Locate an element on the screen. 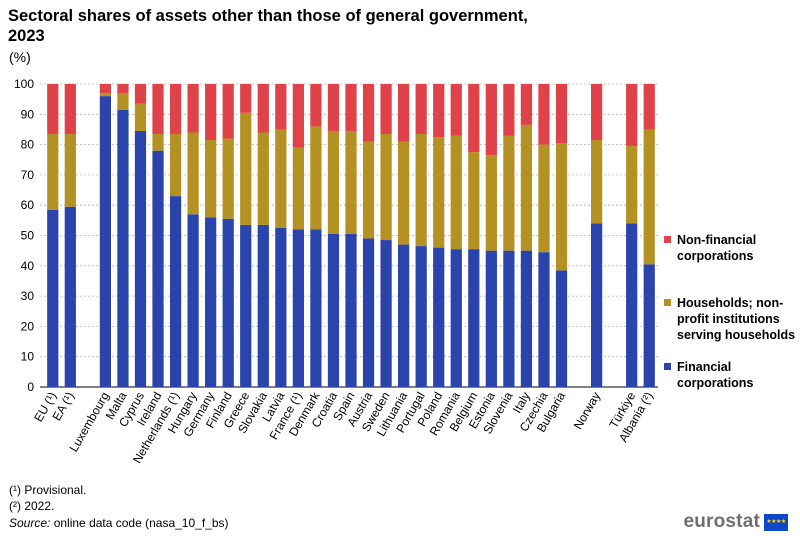 The height and width of the screenshot is (536, 800). eurostat-logo: eurostat ★★★★ is located at coordinates (735, 522).